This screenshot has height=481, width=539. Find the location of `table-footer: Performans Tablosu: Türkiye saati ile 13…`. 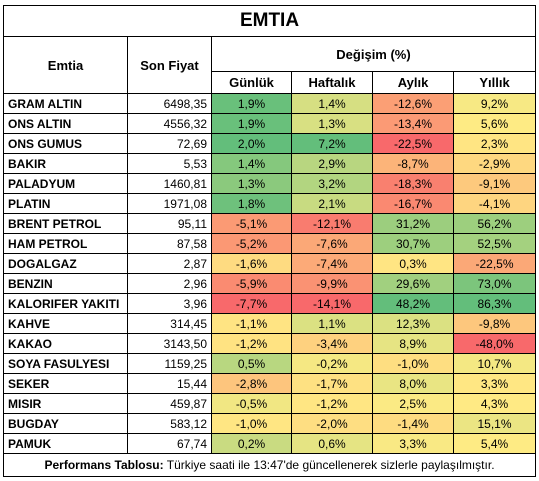

table-footer: Performans Tablosu: Türkiye saati ile 13… is located at coordinates (269, 465).